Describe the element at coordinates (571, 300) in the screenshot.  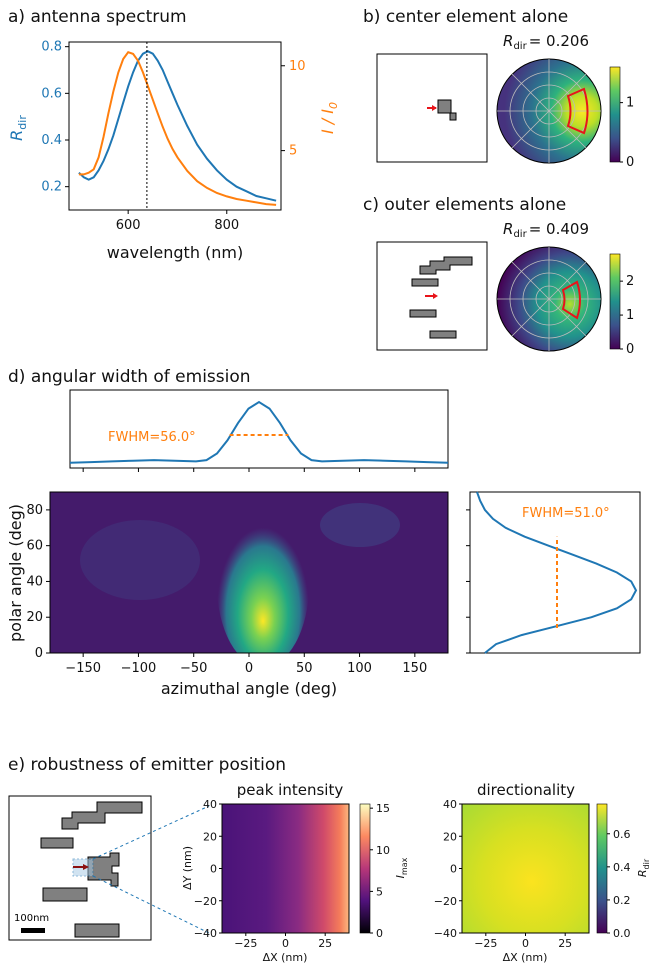
I see `panel-c-fwhm-region` at that location.